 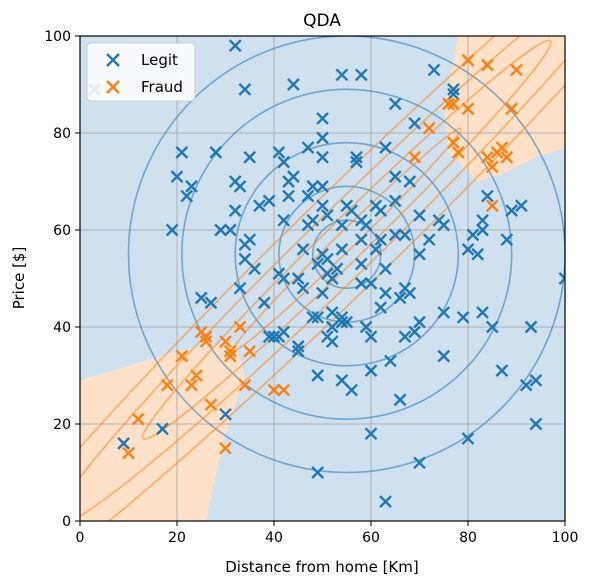 What do you see at coordinates (468, 538) in the screenshot?
I see `x-tick-label: 80` at bounding box center [468, 538].